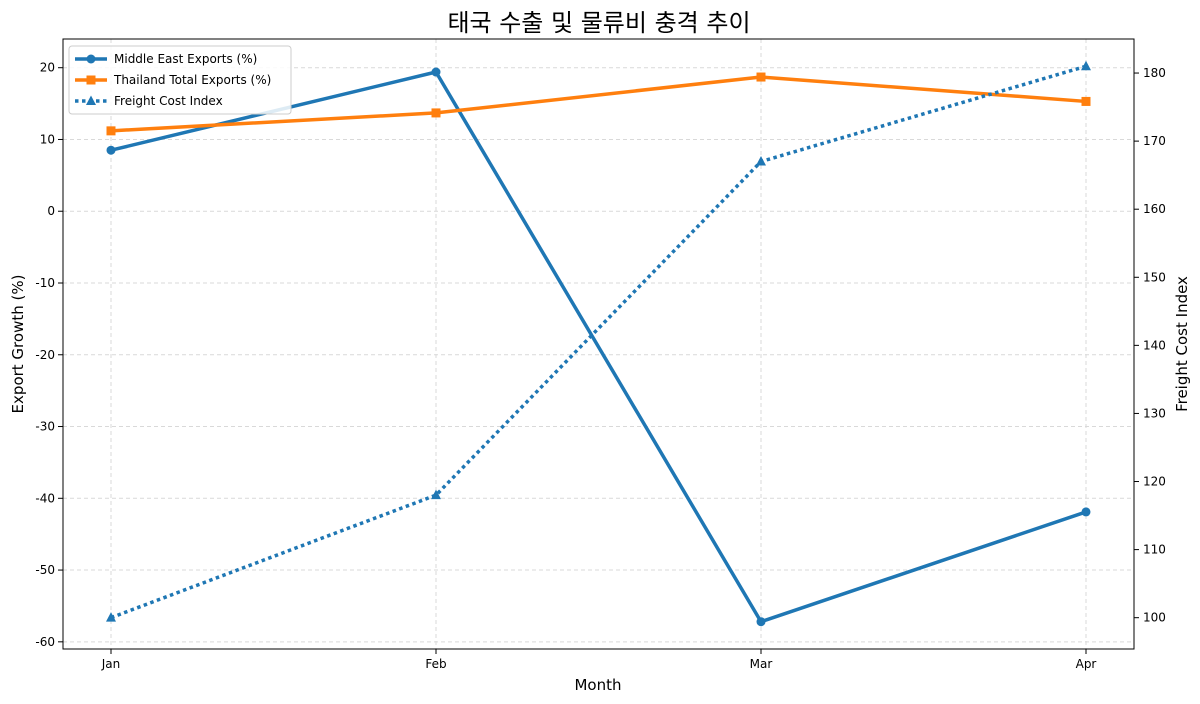  What do you see at coordinates (1154, 345) in the screenshot?
I see `y2-tick-label: 140` at bounding box center [1154, 345].